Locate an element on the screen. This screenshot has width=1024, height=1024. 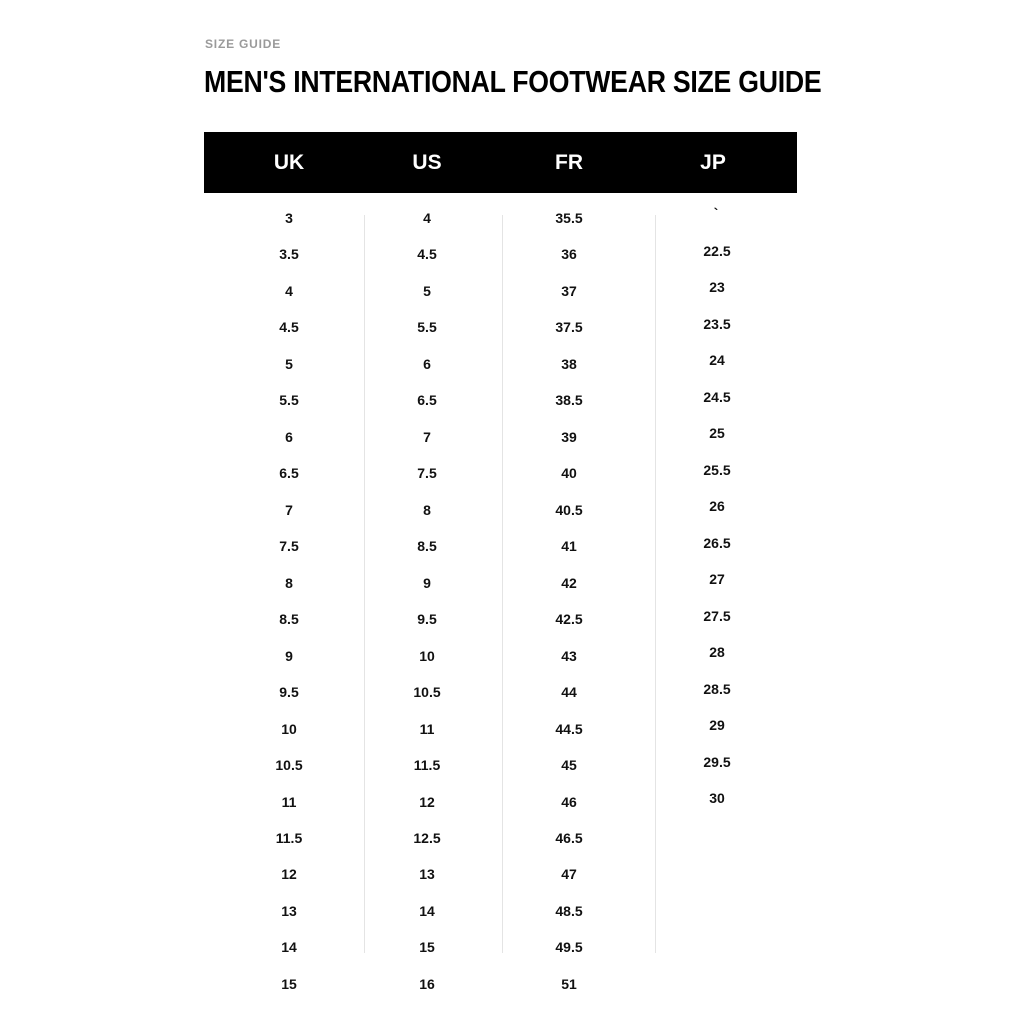
cell-us: 9 is located at coordinates (427, 582).